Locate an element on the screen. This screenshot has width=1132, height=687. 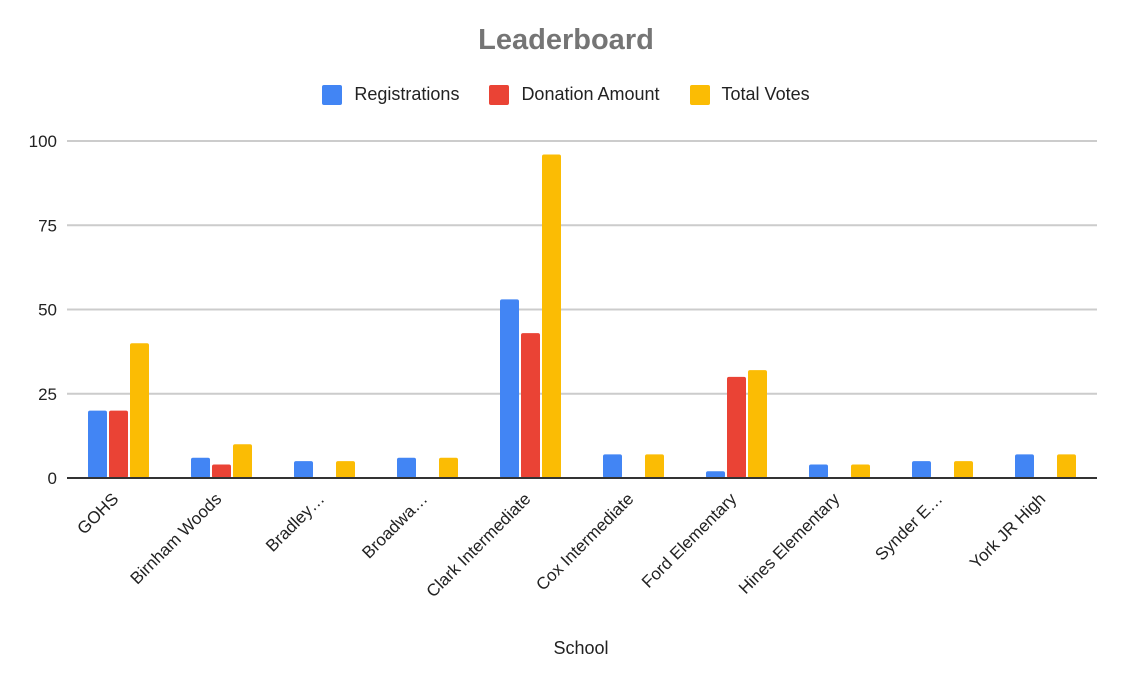
x-tick-label: Clark Intermediate is located at coordinates (479, 545).